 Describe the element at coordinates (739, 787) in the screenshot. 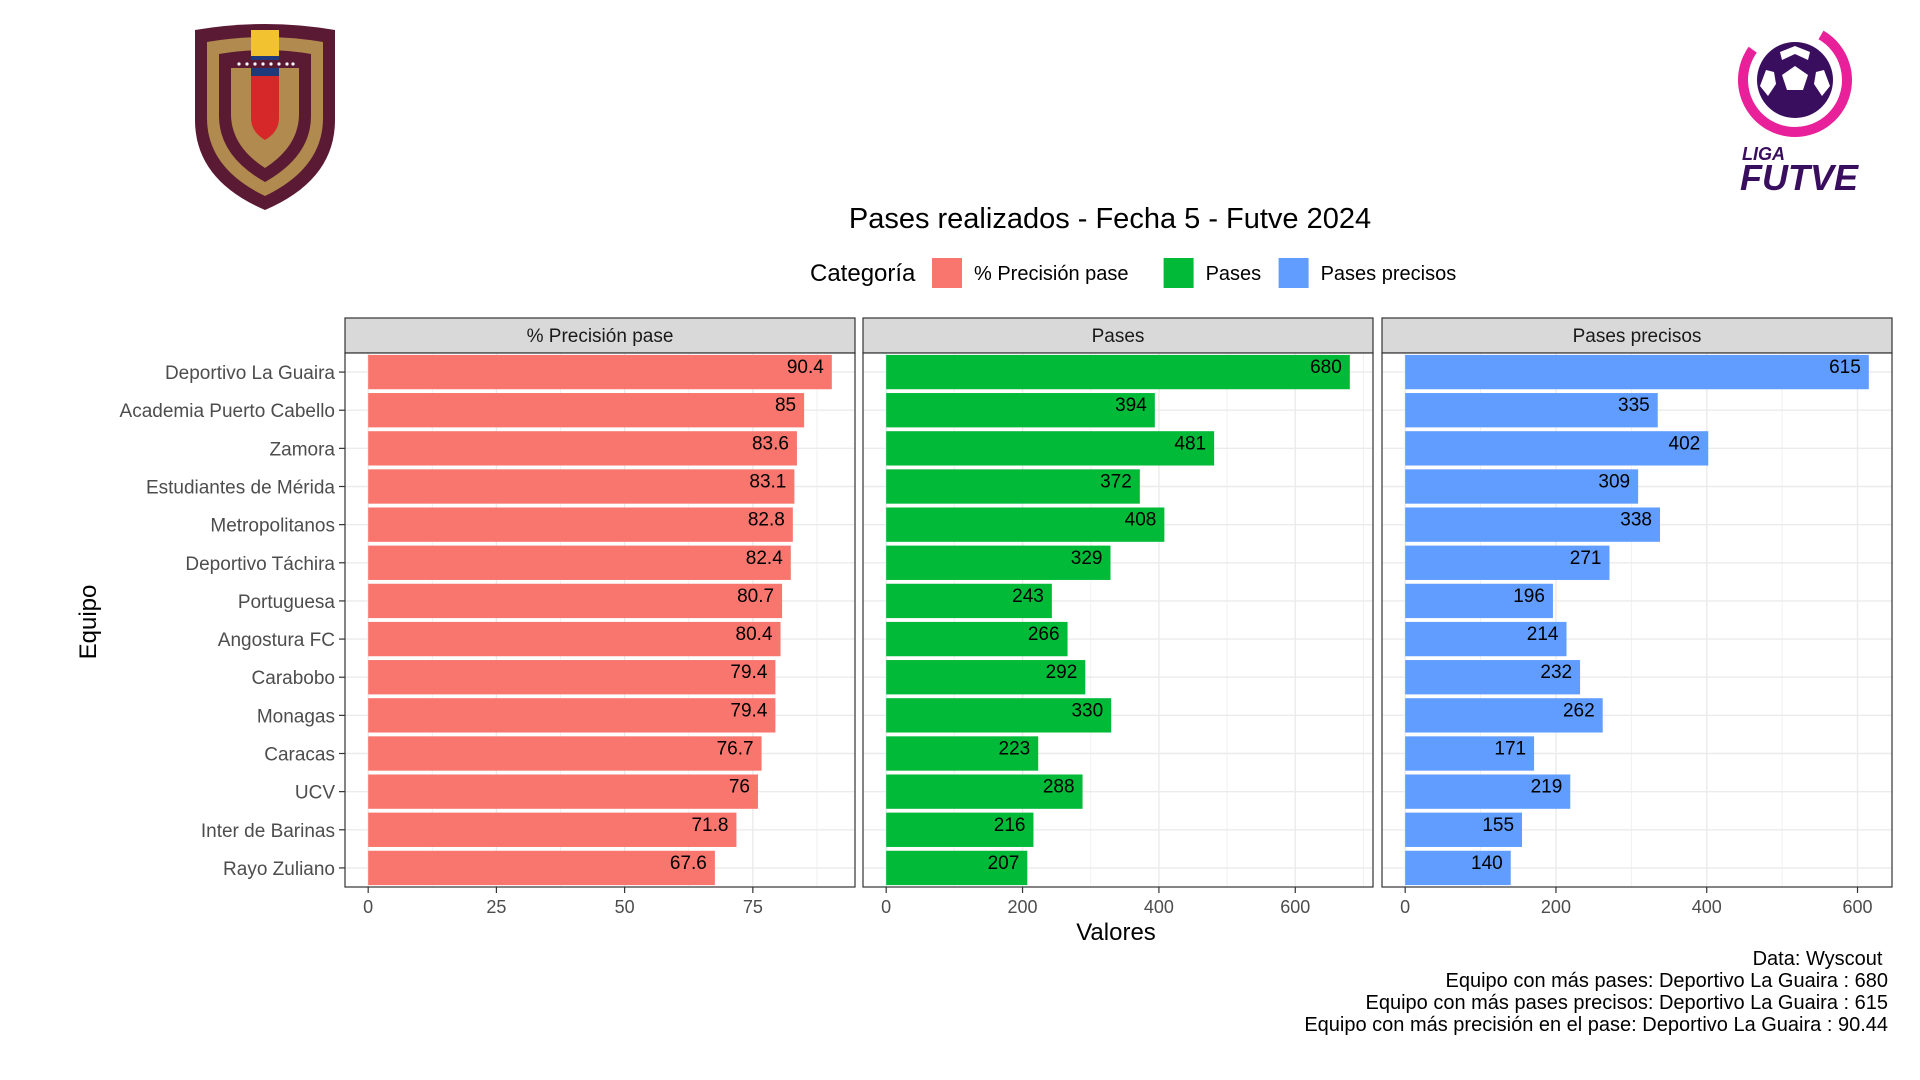

I see `bar-value-label: 76` at that location.